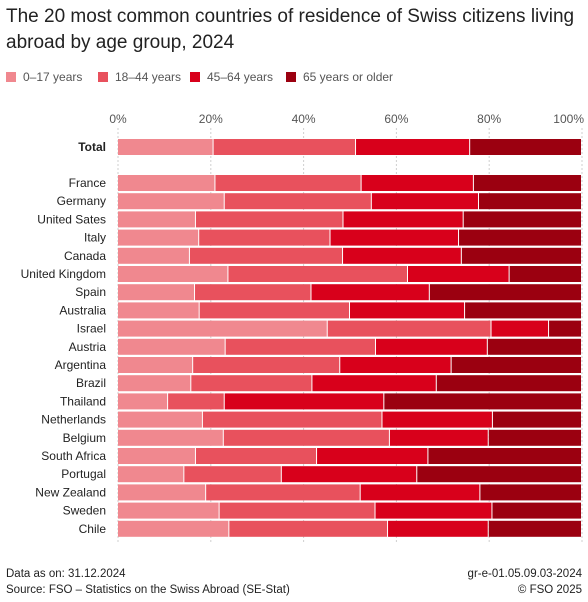 This screenshot has width=588, height=602. Describe the element at coordinates (304, 119) in the screenshot. I see `x-tick-label: 40%` at that location.